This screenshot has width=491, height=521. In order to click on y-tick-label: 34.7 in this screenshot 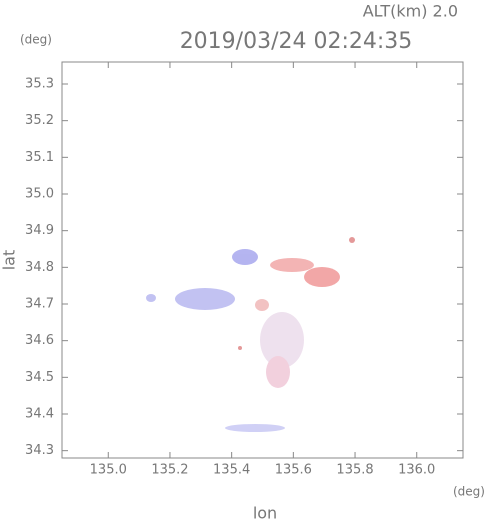, I will do `click(39, 304)`.